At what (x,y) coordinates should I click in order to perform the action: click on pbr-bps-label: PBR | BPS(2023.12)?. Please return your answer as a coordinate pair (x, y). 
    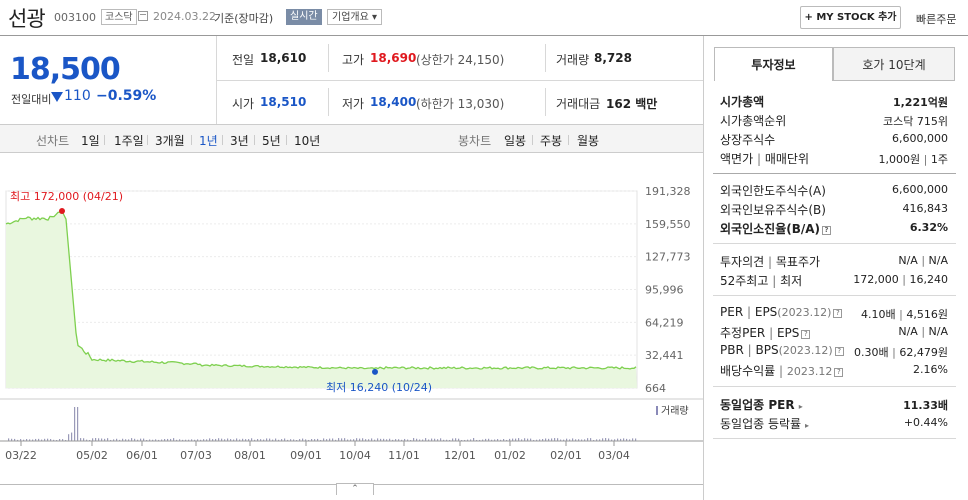
    Looking at the image, I should click on (782, 350).